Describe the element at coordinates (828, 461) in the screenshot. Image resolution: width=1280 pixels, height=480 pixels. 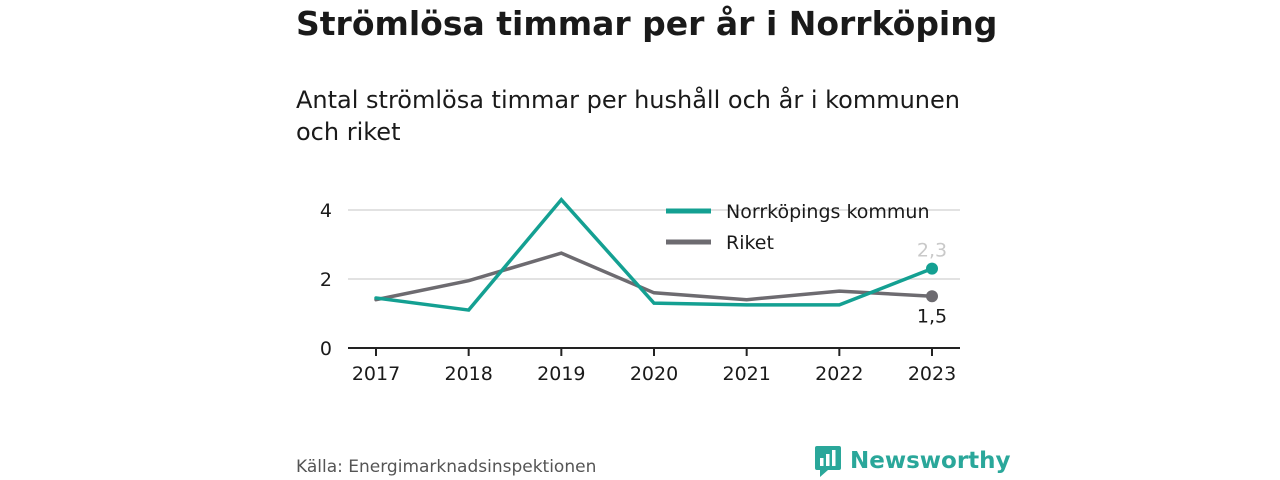
I see `newsworthy-logo-icon` at that location.